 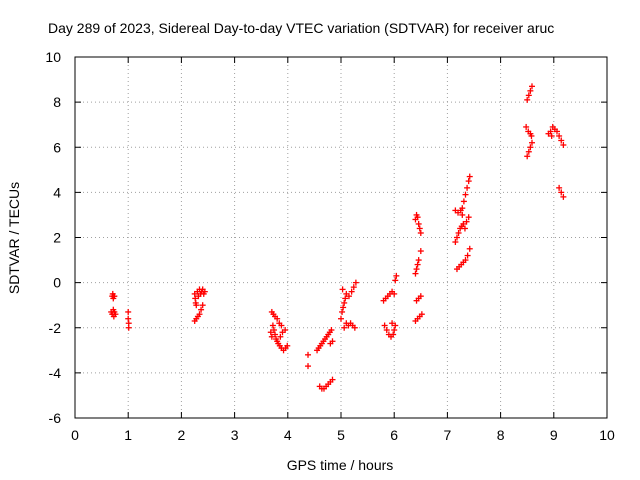 What do you see at coordinates (57, 192) in the screenshot?
I see `y-tick-label: 4` at bounding box center [57, 192].